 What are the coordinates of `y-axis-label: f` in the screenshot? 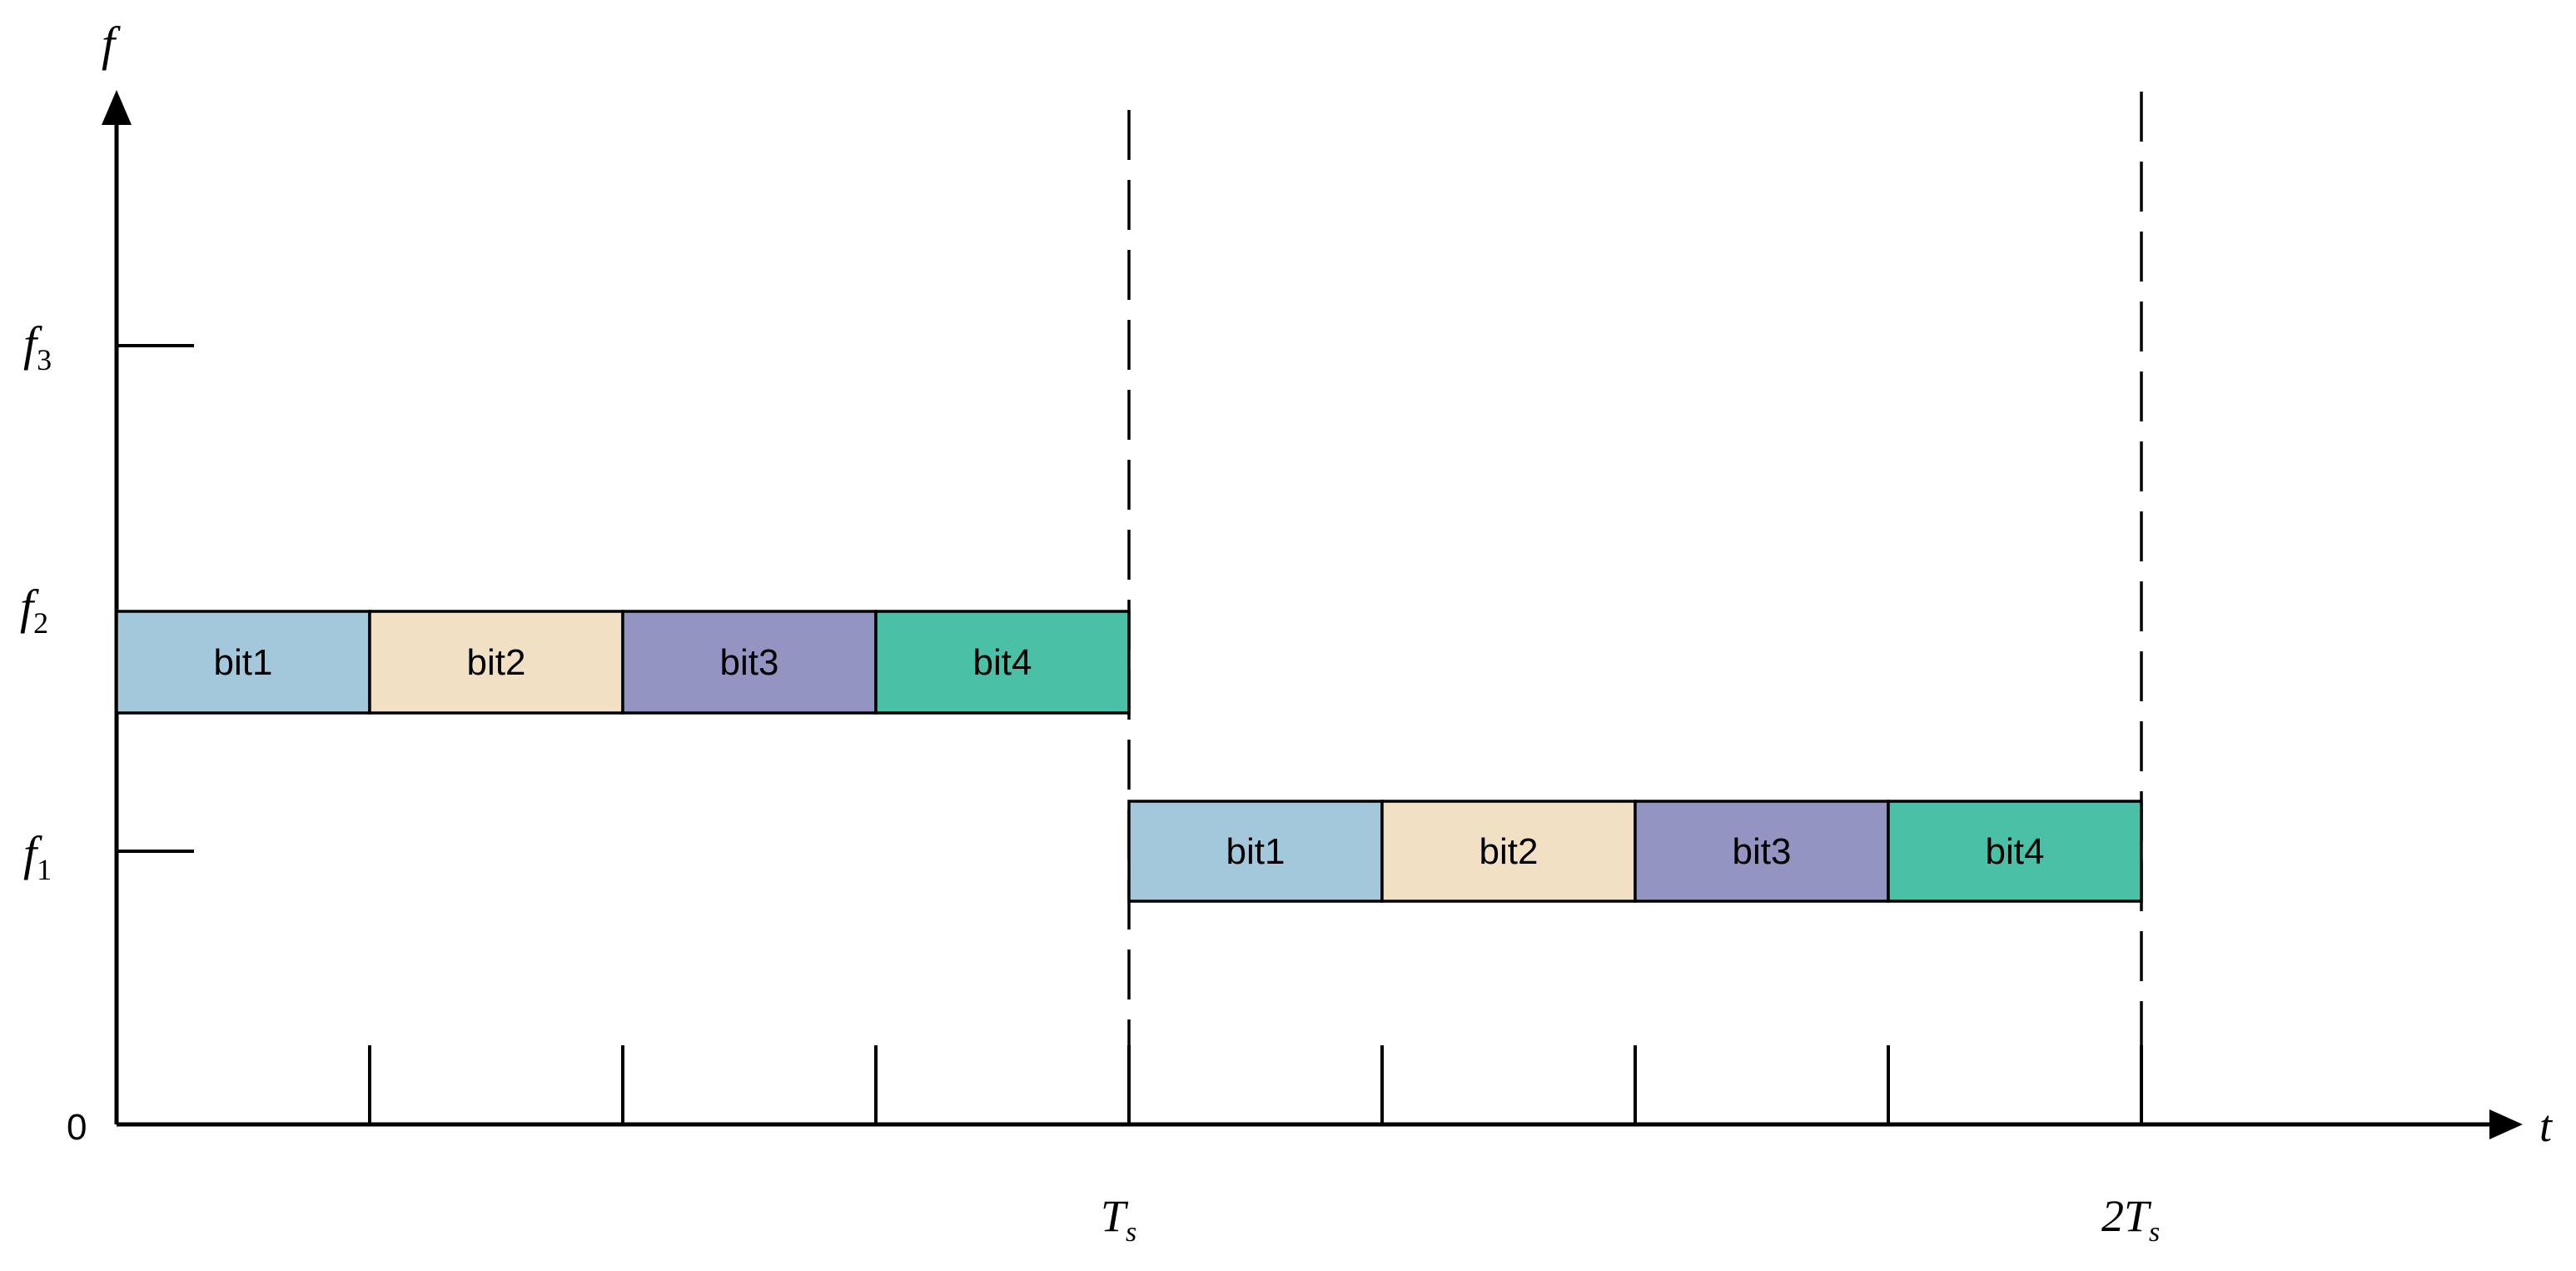 It's located at (111, 44).